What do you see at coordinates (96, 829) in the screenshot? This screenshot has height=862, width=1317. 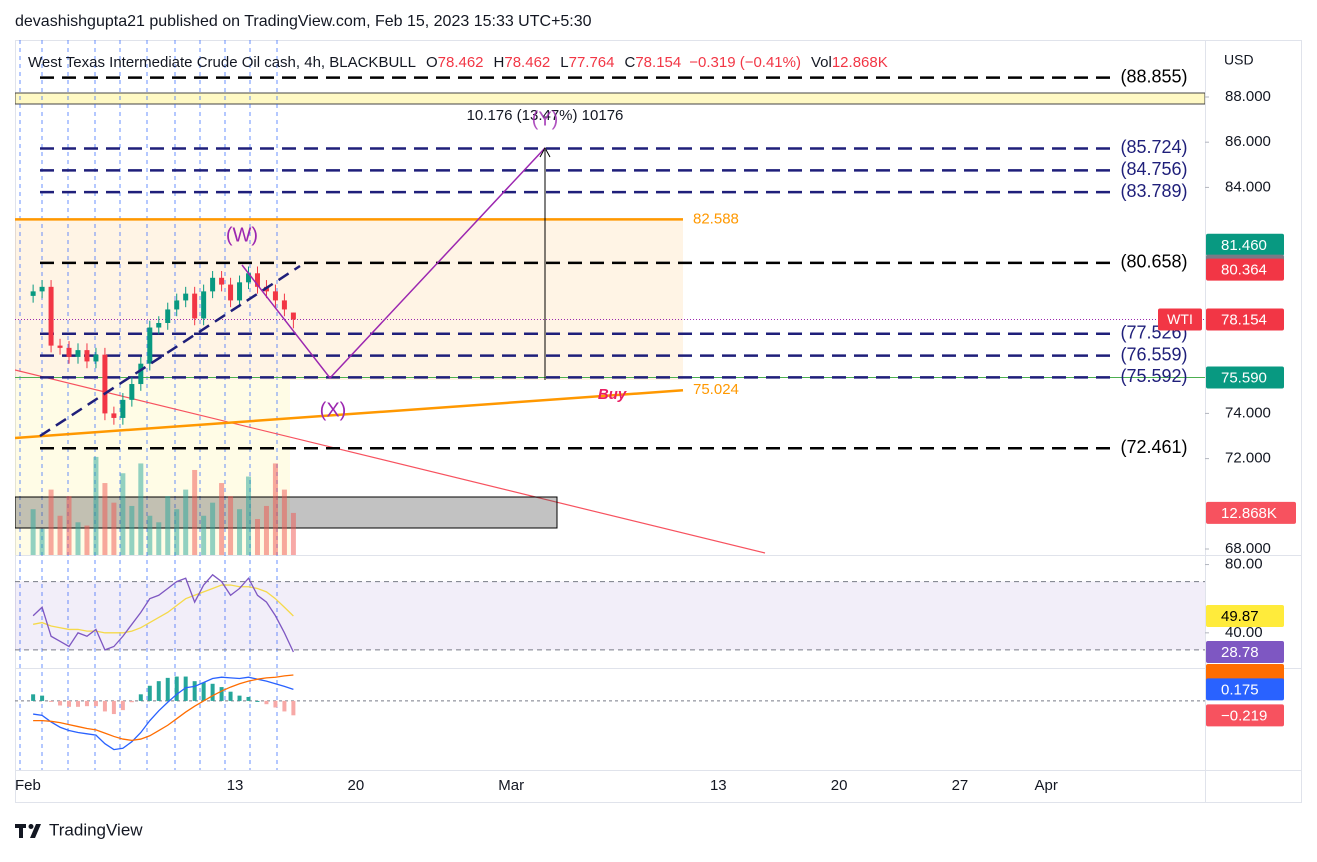 I see `brand-name: TradingView` at bounding box center [96, 829].